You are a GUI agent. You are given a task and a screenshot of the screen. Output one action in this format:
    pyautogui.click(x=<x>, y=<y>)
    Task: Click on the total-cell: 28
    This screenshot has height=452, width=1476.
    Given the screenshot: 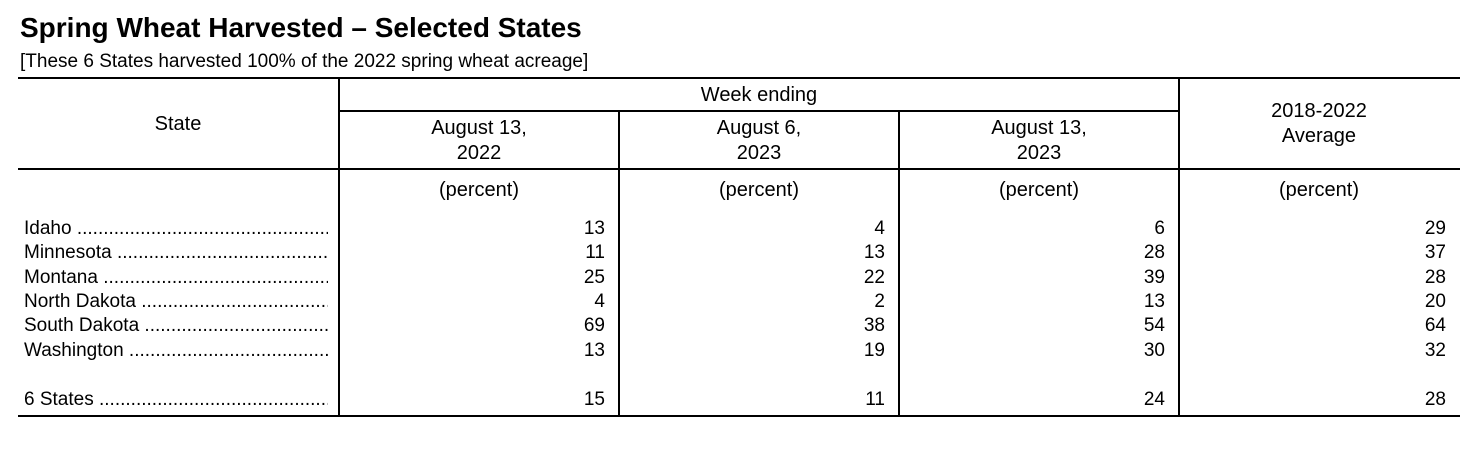 What is the action you would take?
    pyautogui.click(x=1435, y=399)
    